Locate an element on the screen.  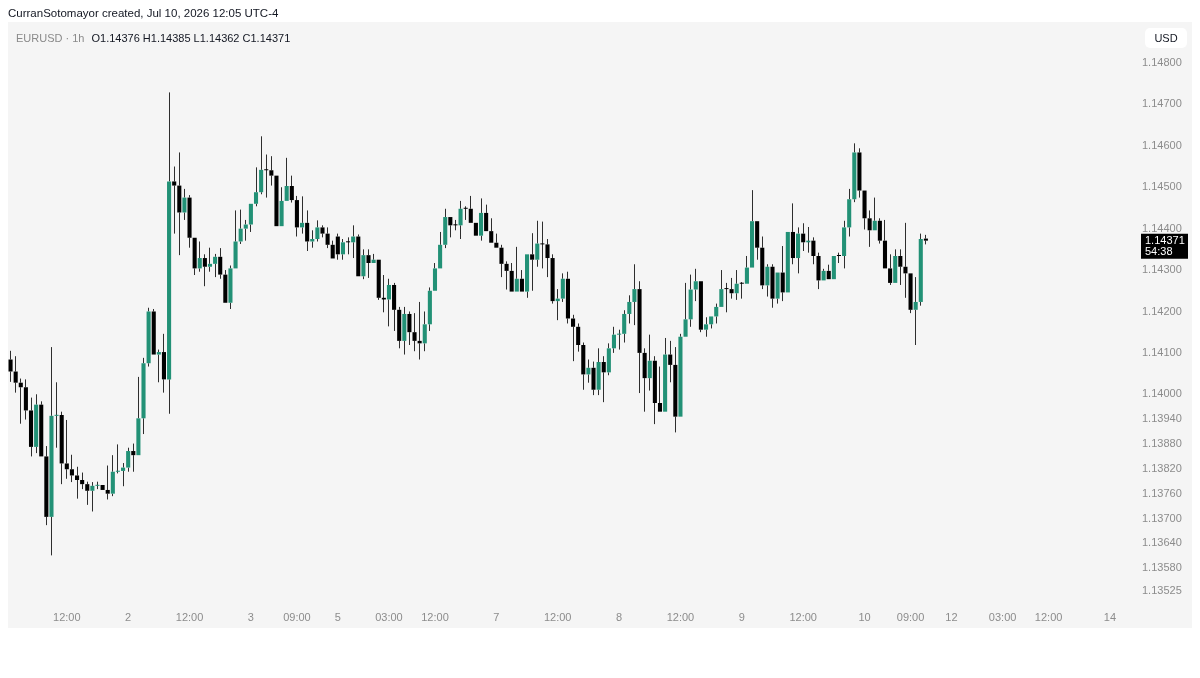
y-tick-label: 1.13640 is located at coordinates (1162, 542).